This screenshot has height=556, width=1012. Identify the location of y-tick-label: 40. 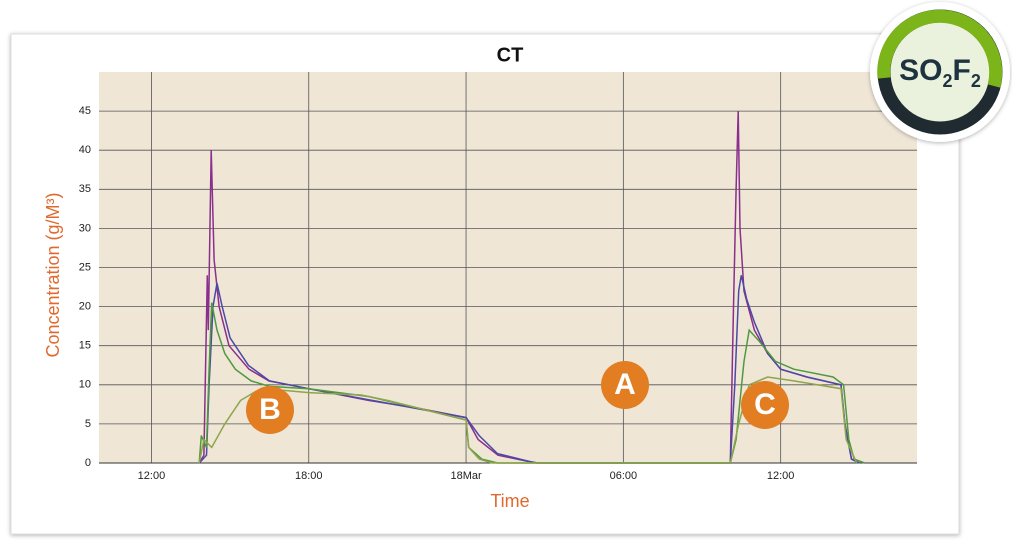
(85, 150).